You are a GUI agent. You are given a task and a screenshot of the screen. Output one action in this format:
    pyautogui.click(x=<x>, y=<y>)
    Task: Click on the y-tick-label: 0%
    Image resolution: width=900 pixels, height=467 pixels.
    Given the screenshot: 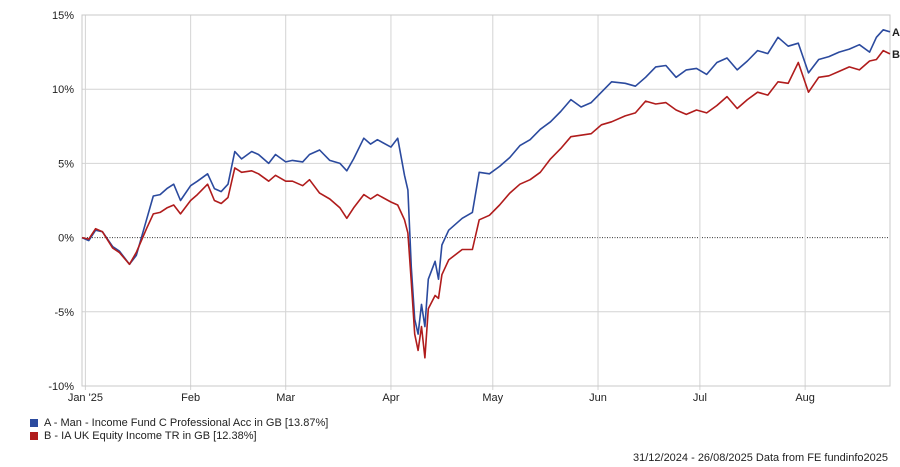 What is the action you would take?
    pyautogui.click(x=66, y=239)
    